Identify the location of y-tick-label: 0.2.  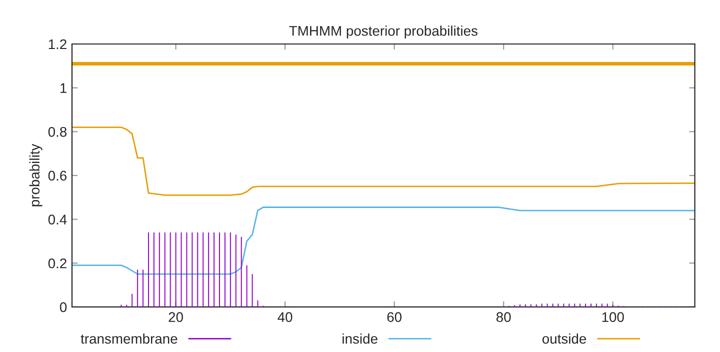
(57, 263).